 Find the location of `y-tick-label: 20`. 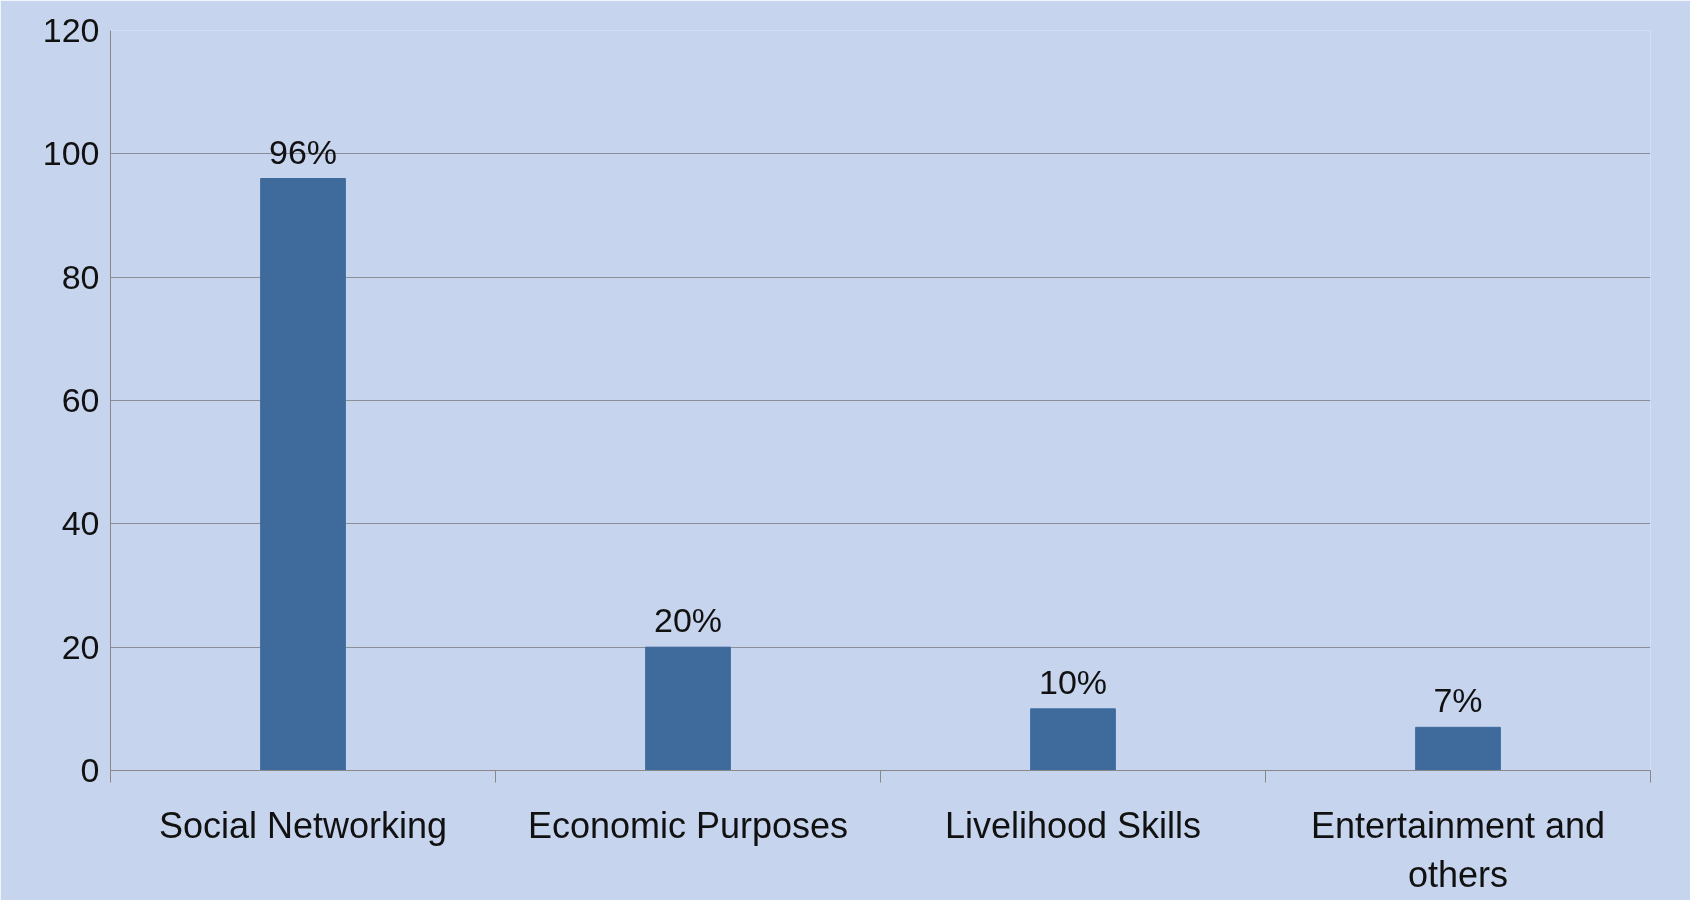

y-tick-label: 20 is located at coordinates (80, 646).